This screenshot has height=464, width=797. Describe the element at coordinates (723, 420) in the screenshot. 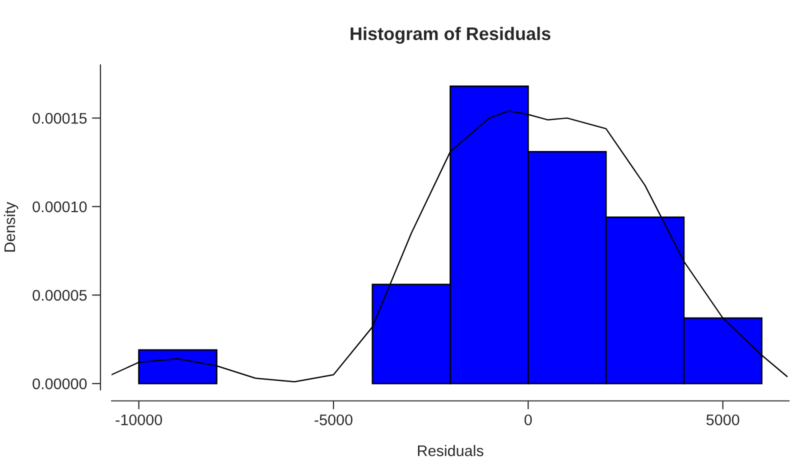

I see `x-tick-label: 5000` at that location.